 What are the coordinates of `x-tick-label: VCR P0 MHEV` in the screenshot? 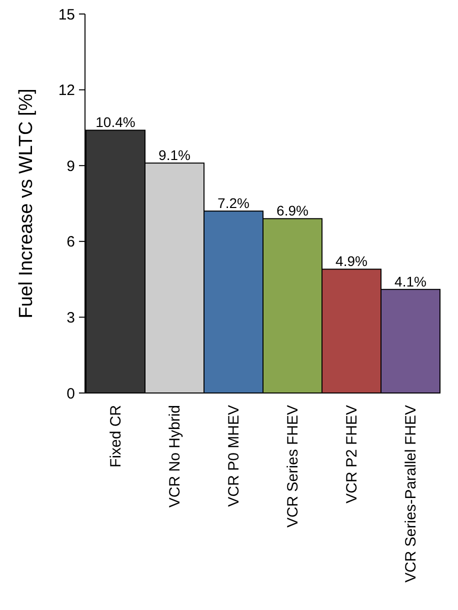 It's located at (234, 456).